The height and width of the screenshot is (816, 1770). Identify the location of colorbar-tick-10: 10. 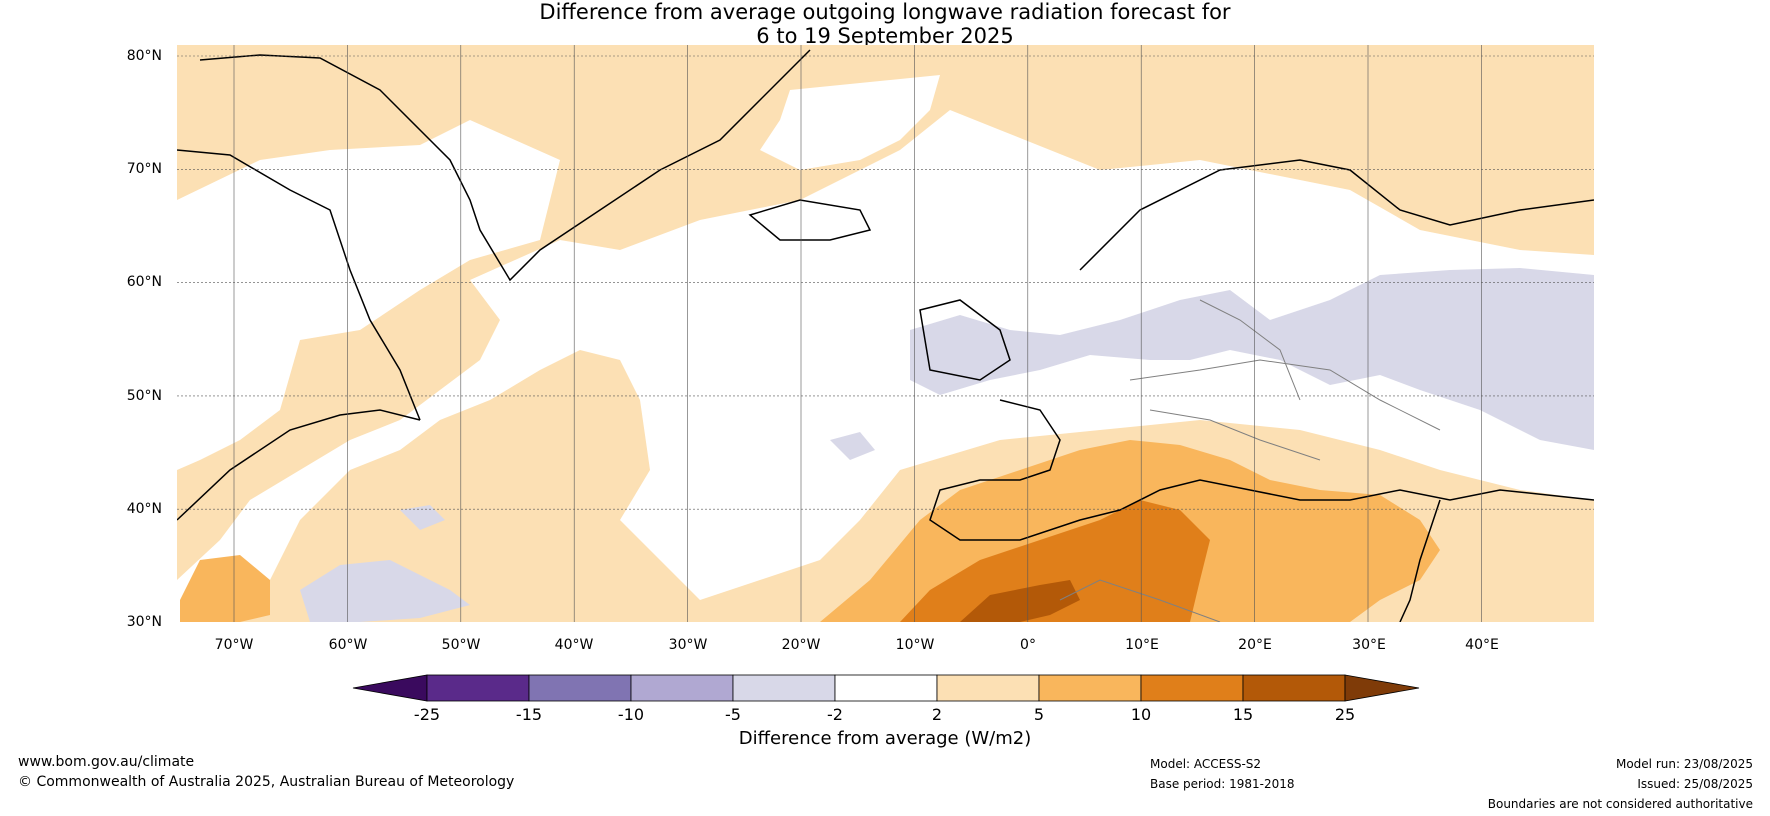
(1141, 714).